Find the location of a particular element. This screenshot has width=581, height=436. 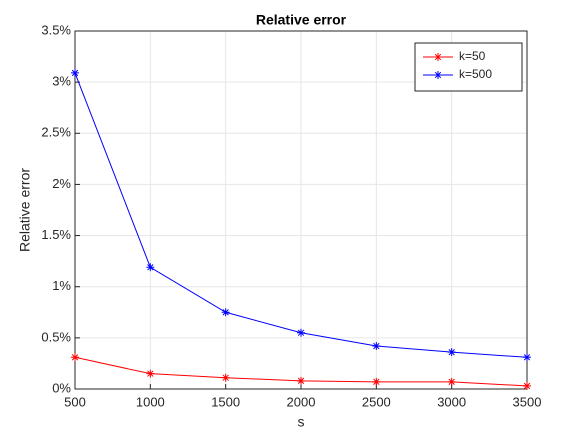

x-tick-label: 500 is located at coordinates (75, 401).